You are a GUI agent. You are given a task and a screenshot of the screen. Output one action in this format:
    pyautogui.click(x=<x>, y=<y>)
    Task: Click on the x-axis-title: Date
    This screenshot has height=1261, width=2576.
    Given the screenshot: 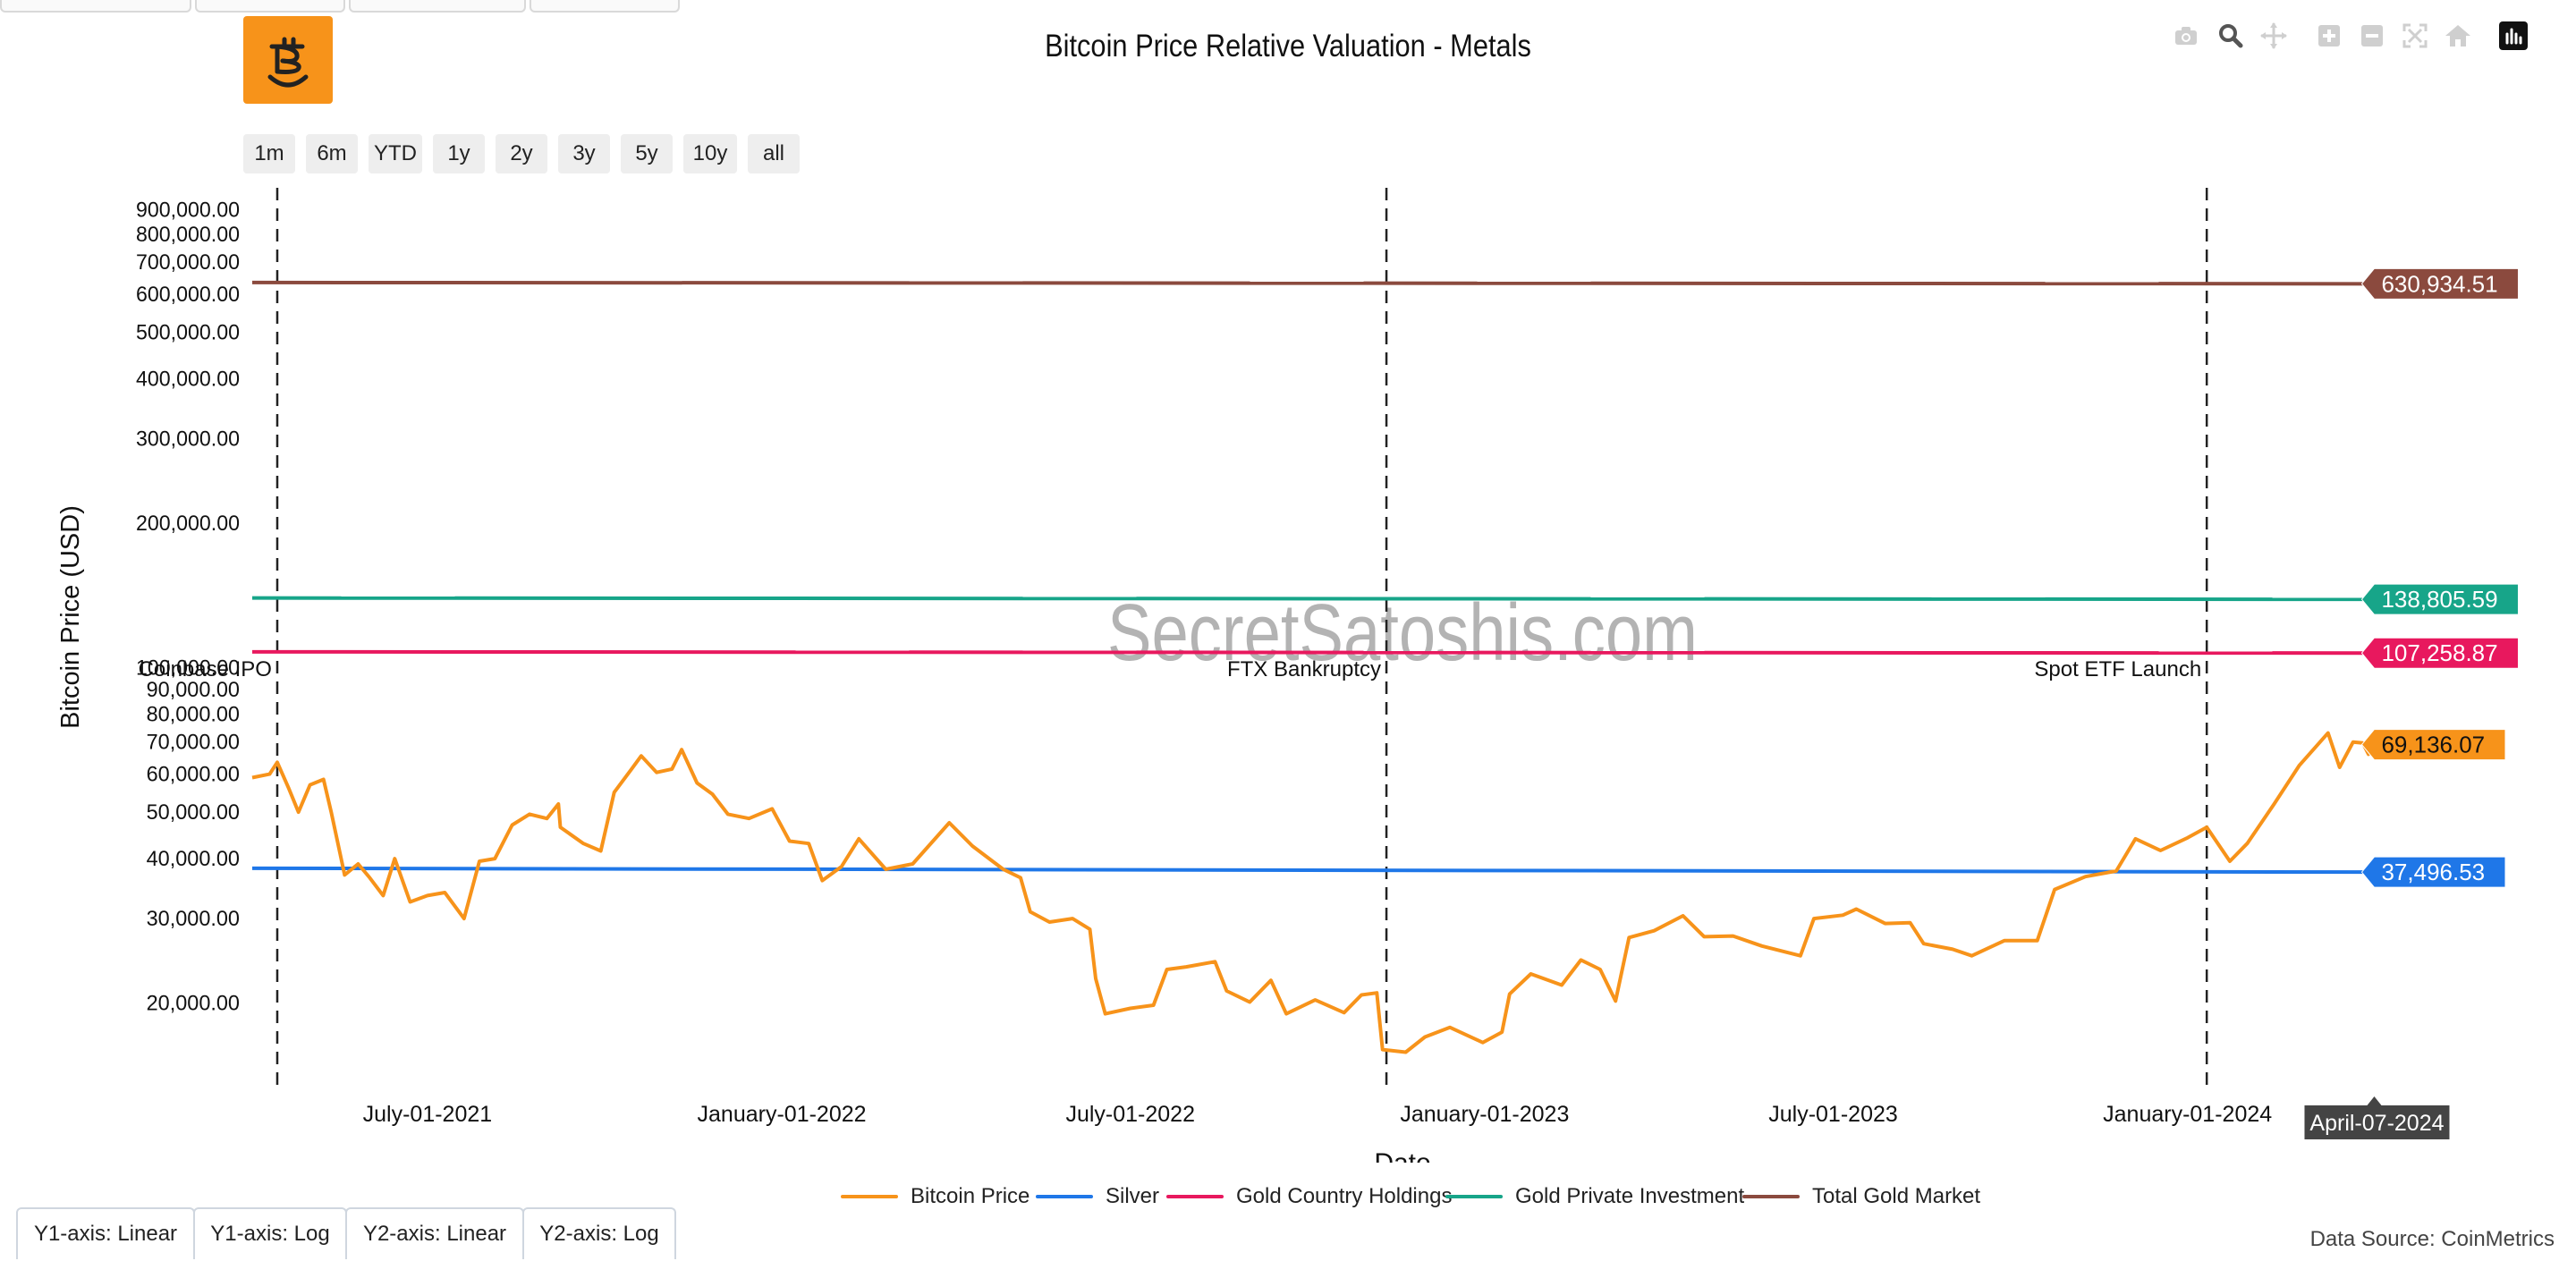 What is the action you would take?
    pyautogui.click(x=1402, y=1155)
    